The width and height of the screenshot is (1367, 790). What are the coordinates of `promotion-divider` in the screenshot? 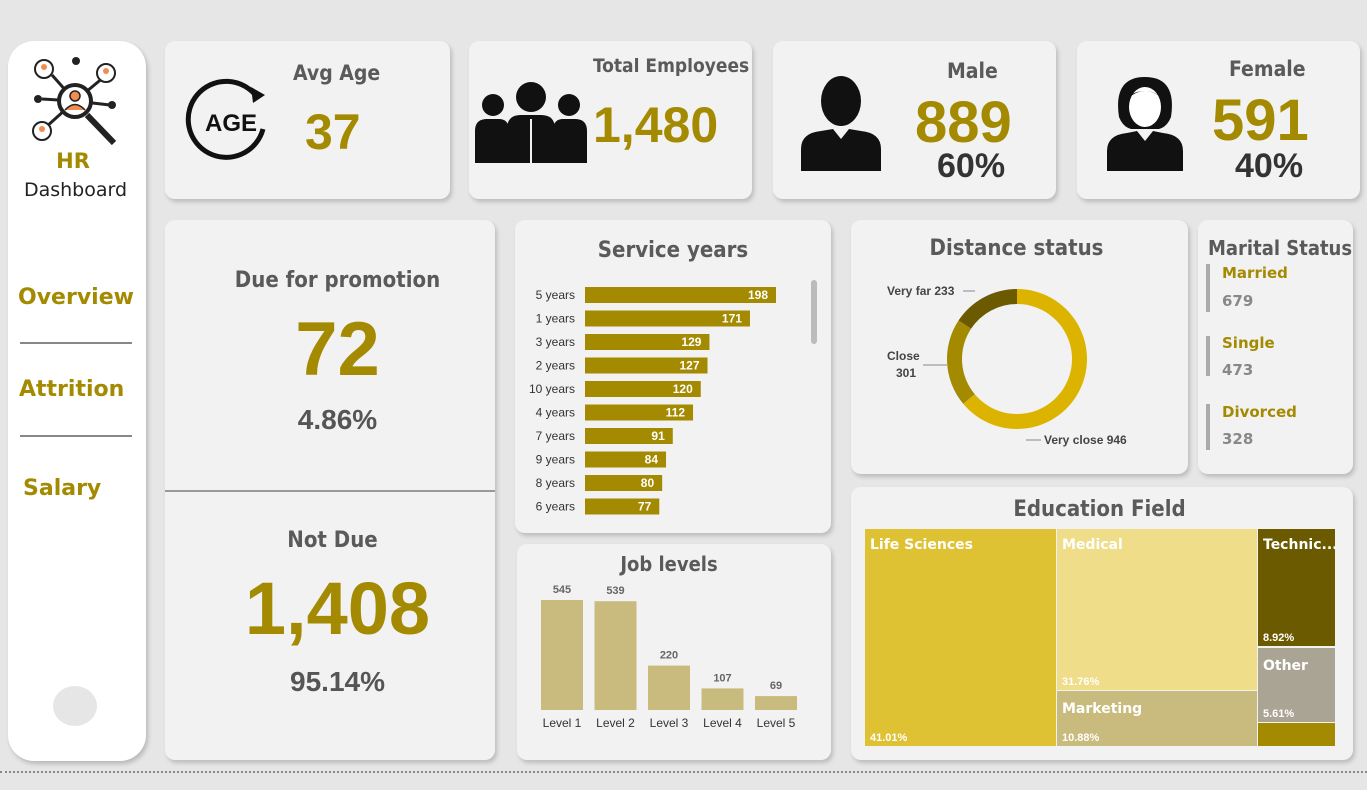 It's located at (330, 491).